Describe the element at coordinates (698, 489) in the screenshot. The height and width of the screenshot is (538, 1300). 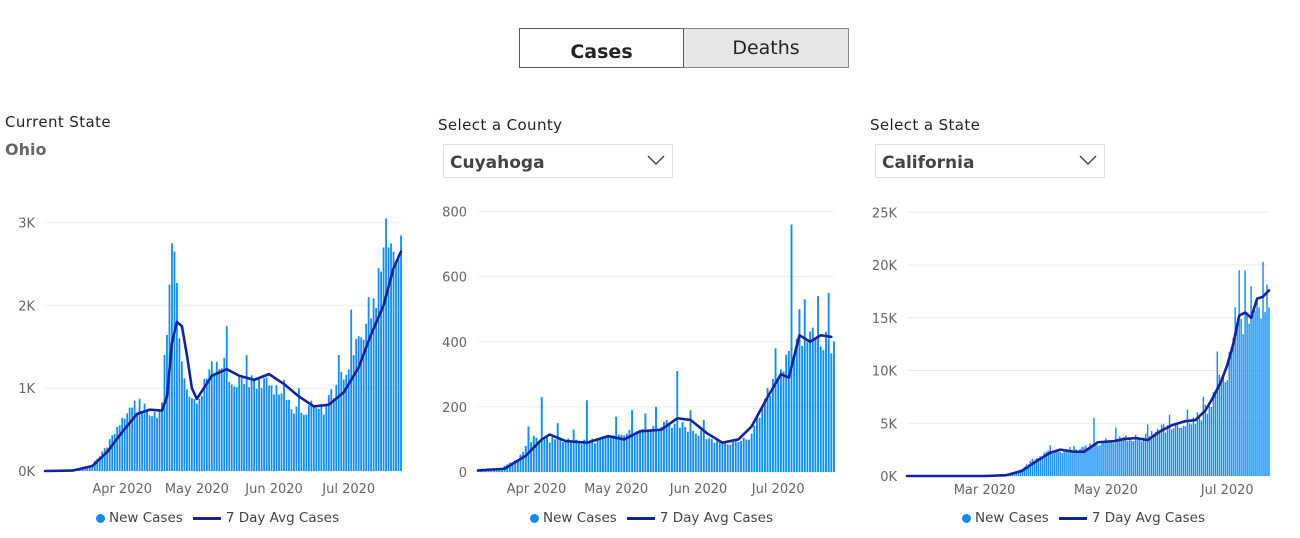
I see `x-tick-label: Jun 2020` at that location.